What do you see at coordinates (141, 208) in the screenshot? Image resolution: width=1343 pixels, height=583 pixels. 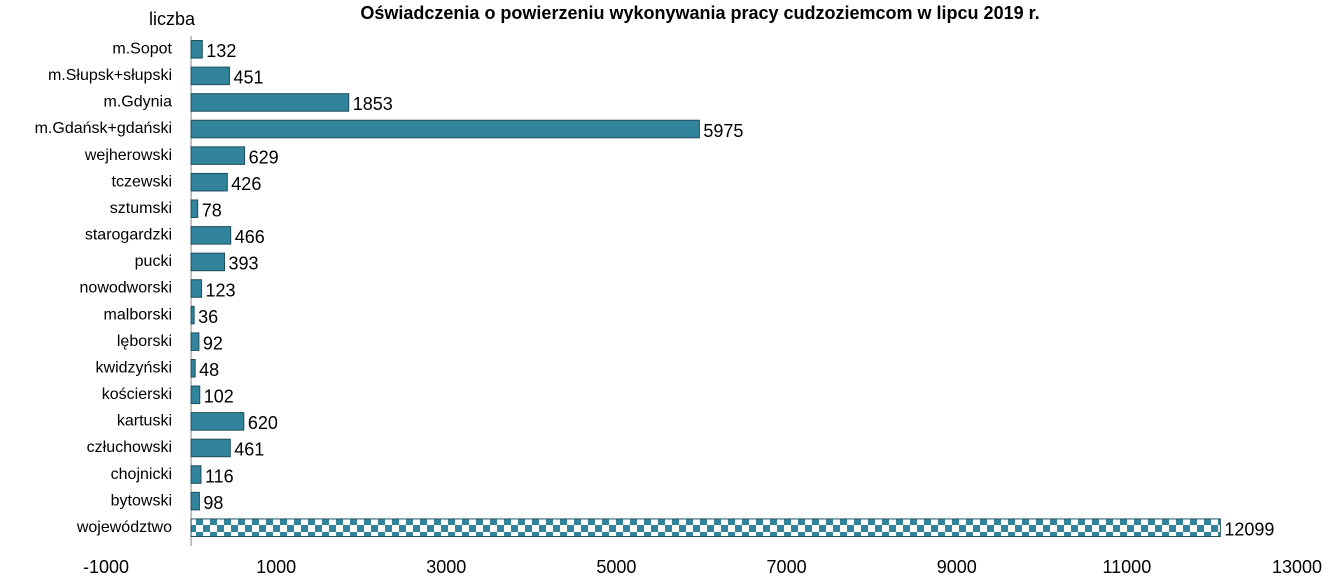 I see `y-tick-label: sztumski` at bounding box center [141, 208].